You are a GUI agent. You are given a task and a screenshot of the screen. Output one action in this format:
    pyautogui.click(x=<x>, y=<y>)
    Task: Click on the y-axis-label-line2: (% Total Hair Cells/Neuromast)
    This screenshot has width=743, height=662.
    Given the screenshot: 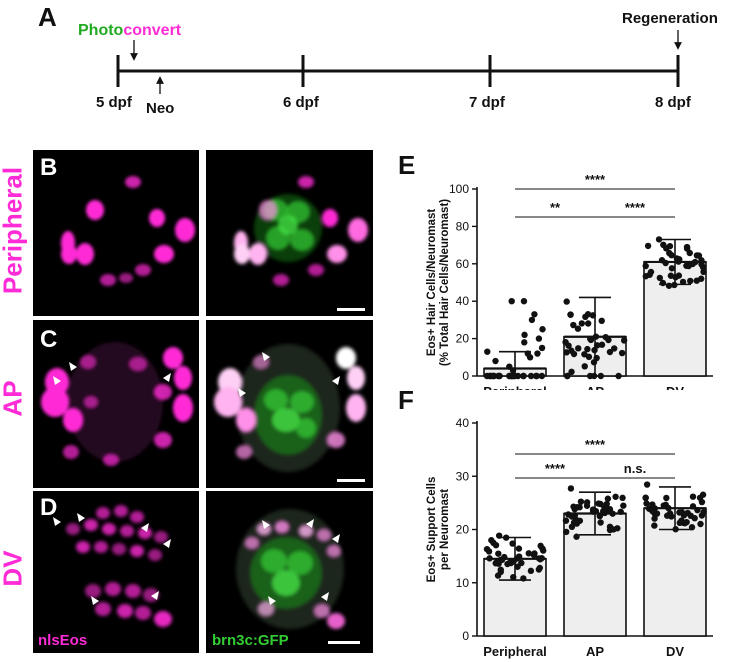 What is the action you would take?
    pyautogui.click(x=445, y=282)
    